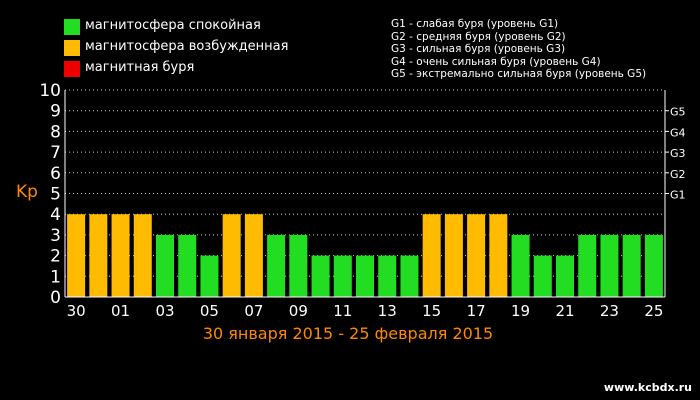  Describe the element at coordinates (520, 311) in the screenshot. I see `x-tick-label: 19` at that location.